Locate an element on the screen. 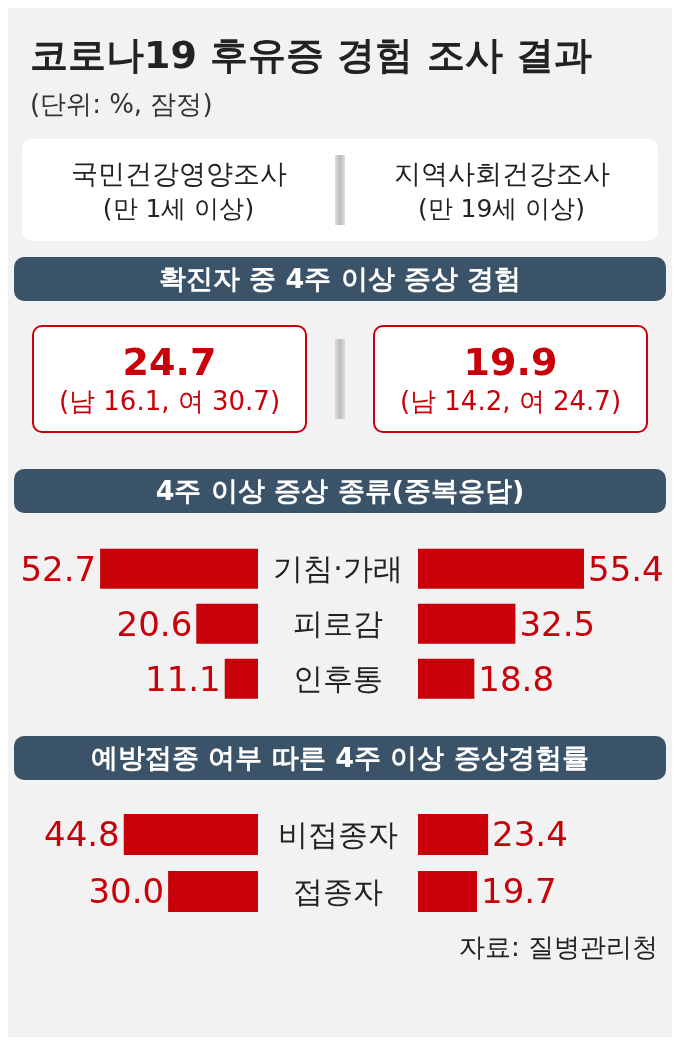 The width and height of the screenshot is (680, 1045). y-tick-label: 비접종자 is located at coordinates (338, 834).